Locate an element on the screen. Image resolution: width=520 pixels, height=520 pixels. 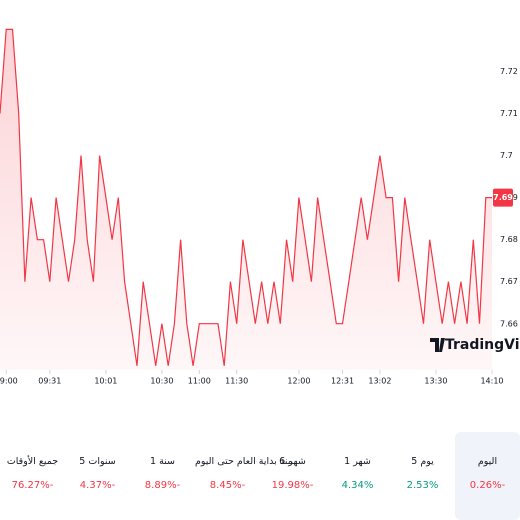
period-tab: اليوم 0.26%- is located at coordinates (487, 476).